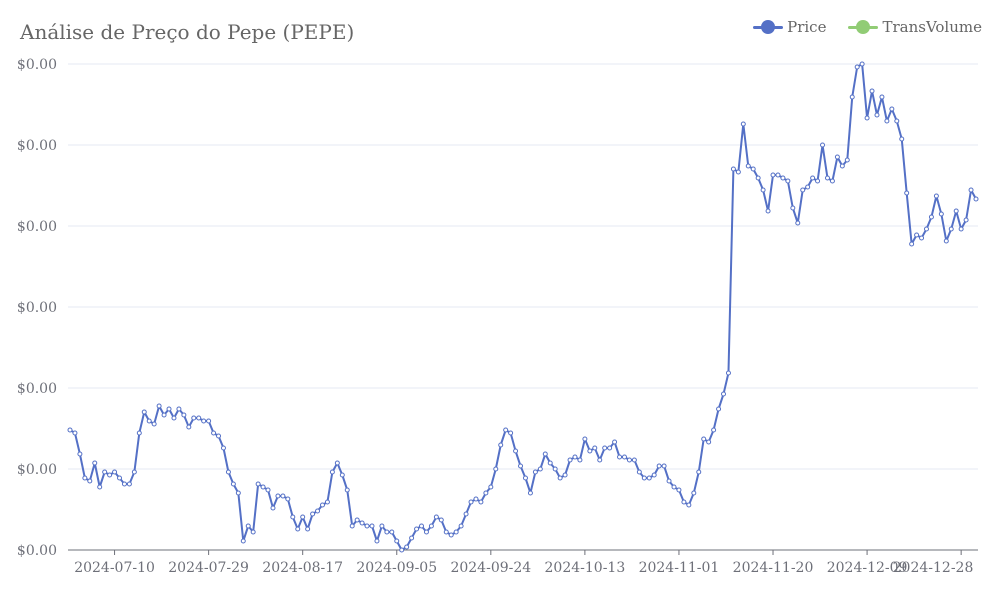 The width and height of the screenshot is (1000, 600). I want to click on x-tick-label-2: 2024-08-17, so click(302, 568).